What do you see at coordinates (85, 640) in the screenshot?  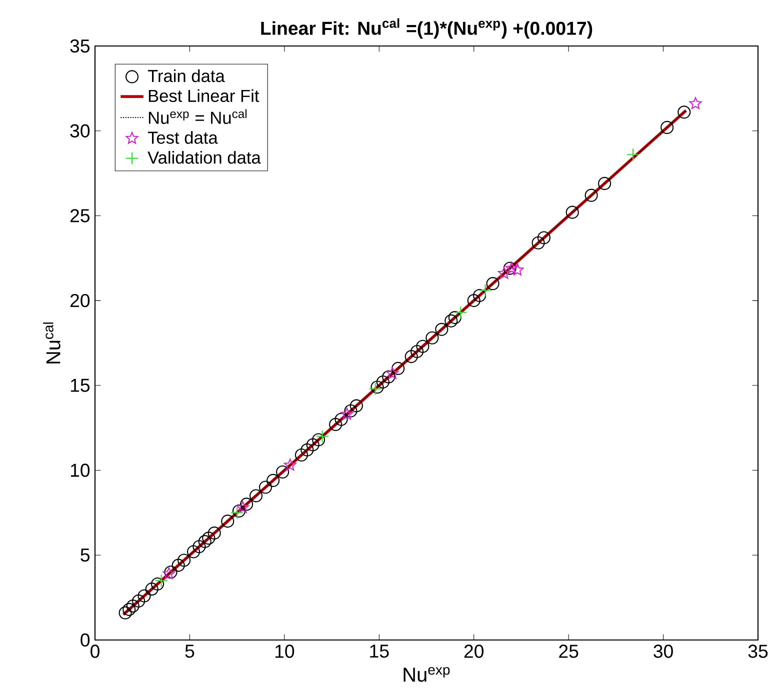 I see `y-tick-label: 0` at bounding box center [85, 640].